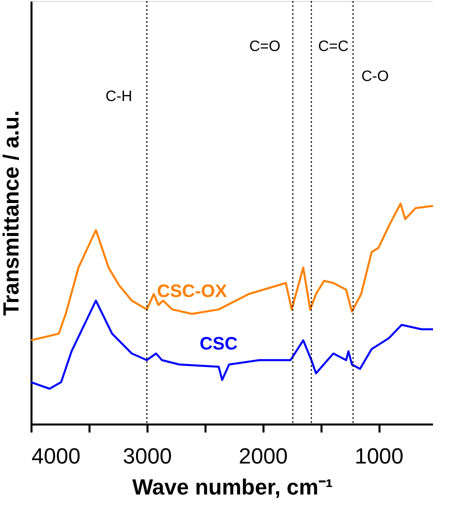 The width and height of the screenshot is (464, 513). What do you see at coordinates (12, 213) in the screenshot?
I see `y-axis-title: Transmittance / a.u.` at bounding box center [12, 213].